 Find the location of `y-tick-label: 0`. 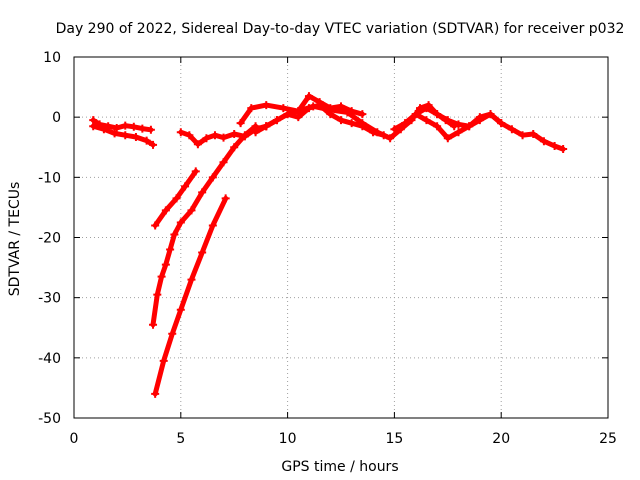

y-tick-label: 0 is located at coordinates (56, 118).